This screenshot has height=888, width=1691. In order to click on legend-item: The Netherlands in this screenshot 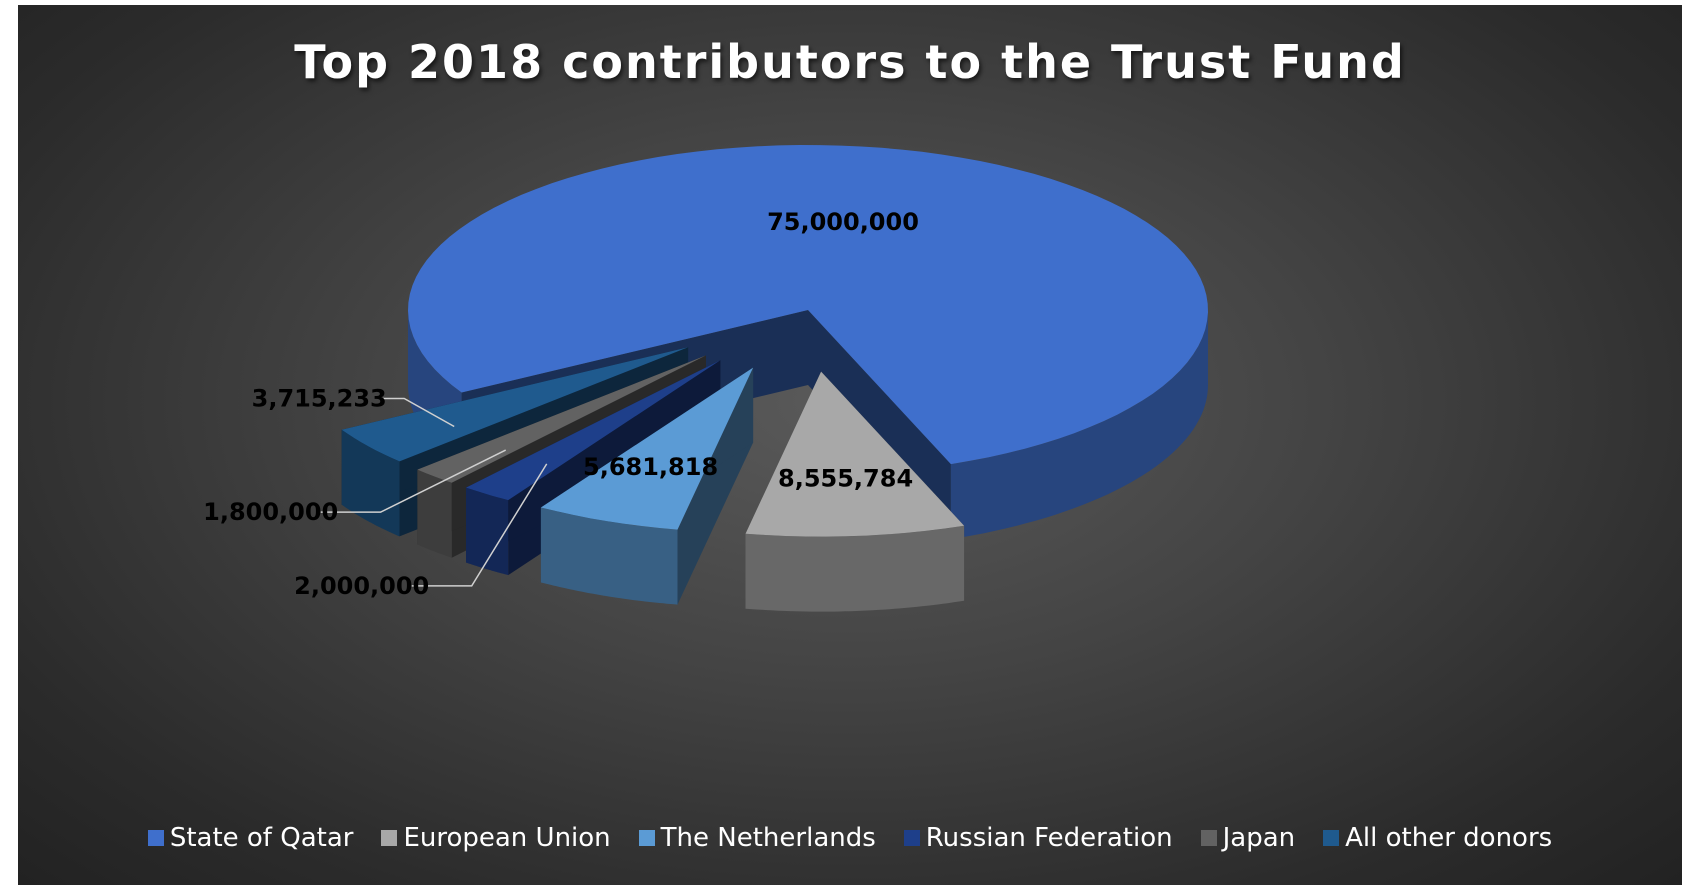, I will do `click(757, 838)`.